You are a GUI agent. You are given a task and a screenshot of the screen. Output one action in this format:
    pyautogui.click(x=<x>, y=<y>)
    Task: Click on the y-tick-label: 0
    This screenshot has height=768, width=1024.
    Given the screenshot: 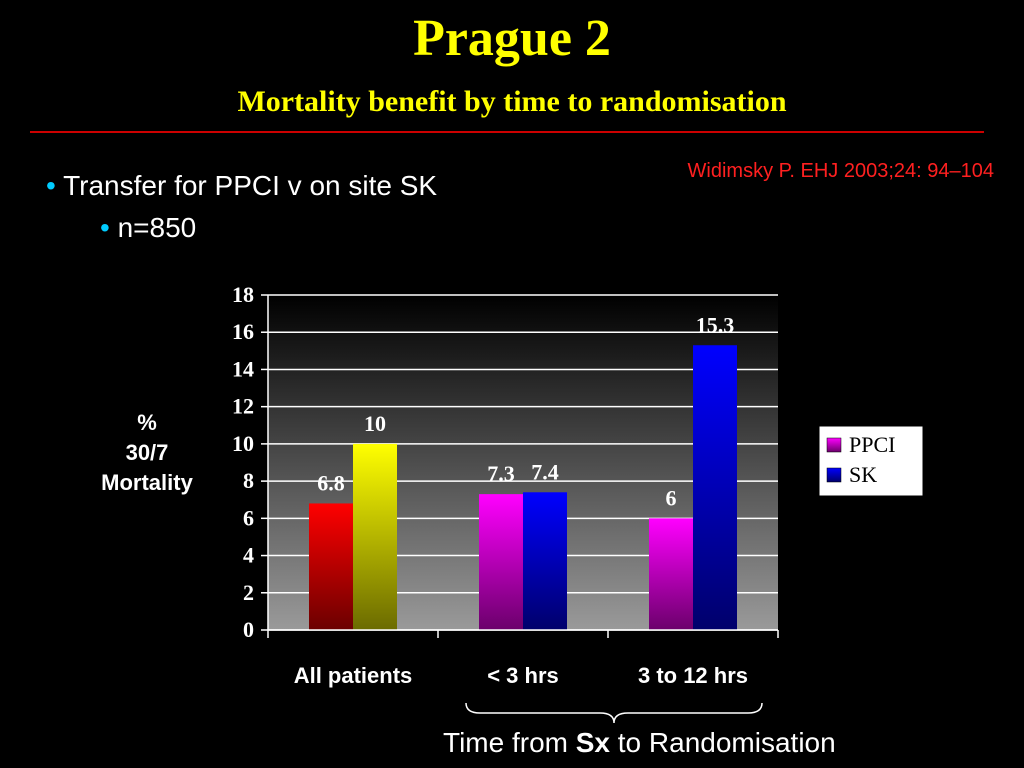 What is the action you would take?
    pyautogui.click(x=248, y=629)
    